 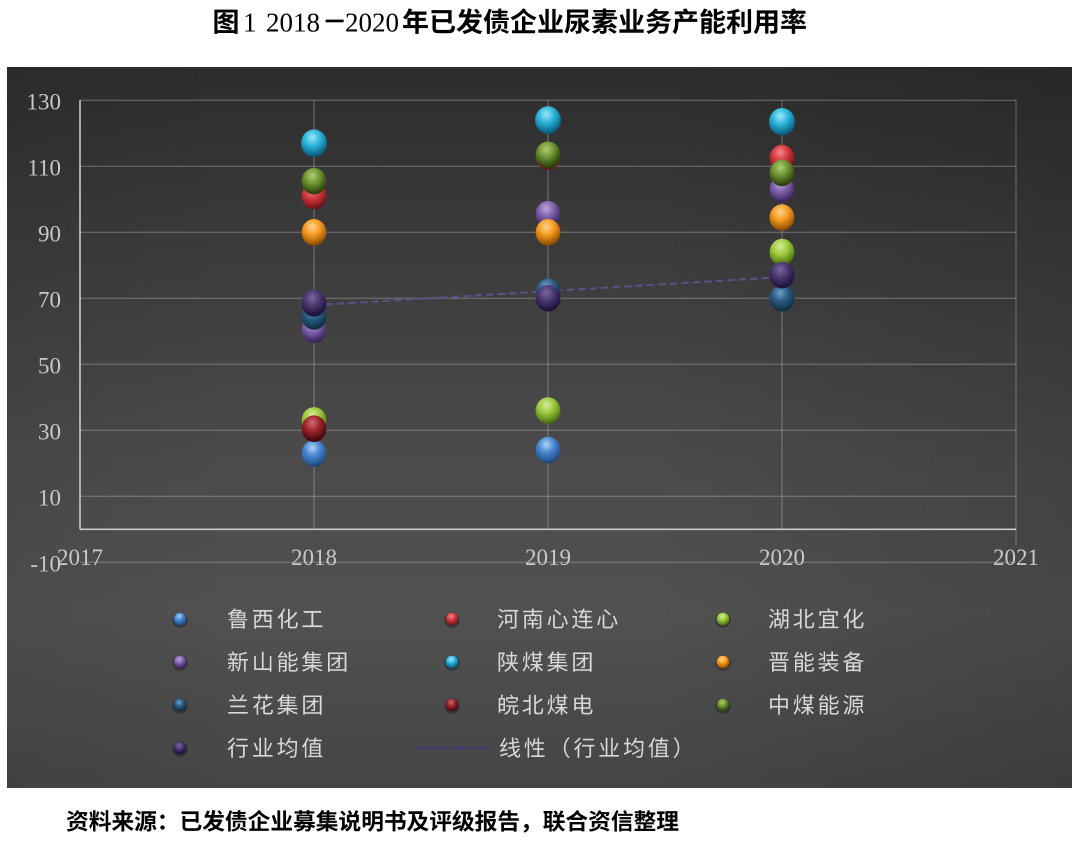 What do you see at coordinates (1016, 557) in the screenshot?
I see `svg-text: 2021` at bounding box center [1016, 557].